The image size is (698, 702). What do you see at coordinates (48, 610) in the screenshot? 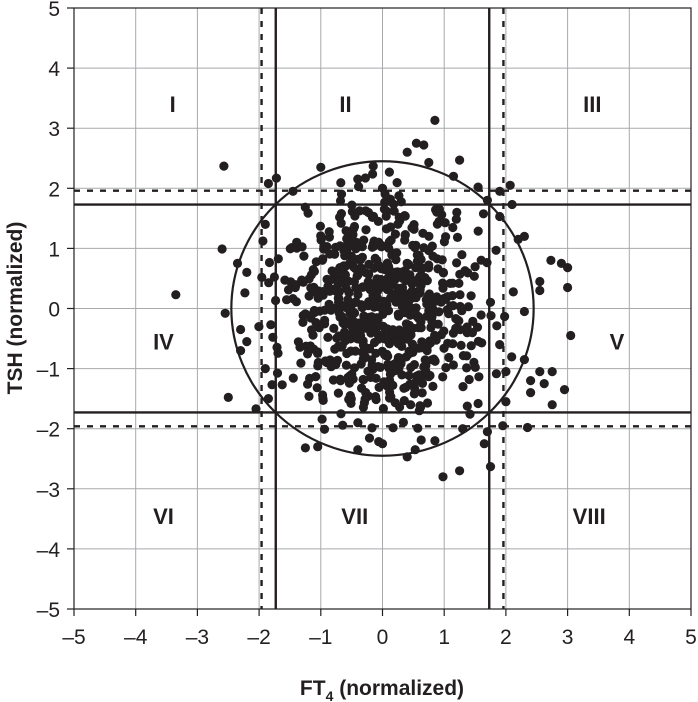
I see `y-tick-label: –5` at bounding box center [48, 610].